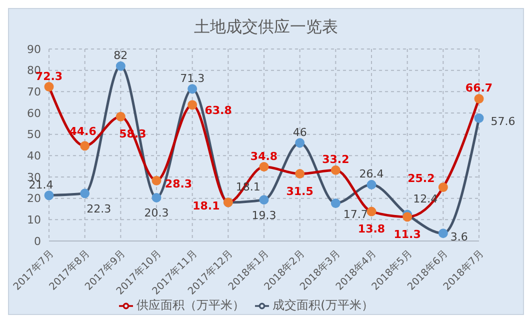 The width and height of the screenshot is (530, 321). Describe the element at coordinates (206, 205) in the screenshot. I see `data-label: 18.1` at that location.